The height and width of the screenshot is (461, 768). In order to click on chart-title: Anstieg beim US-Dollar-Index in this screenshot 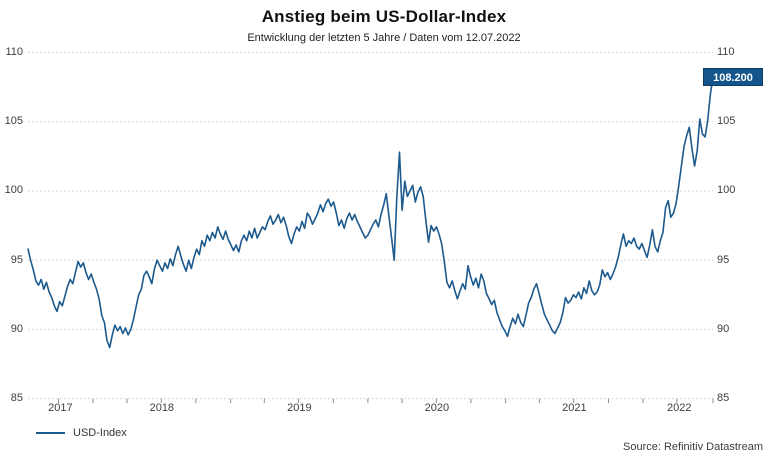, I will do `click(384, 16)`.